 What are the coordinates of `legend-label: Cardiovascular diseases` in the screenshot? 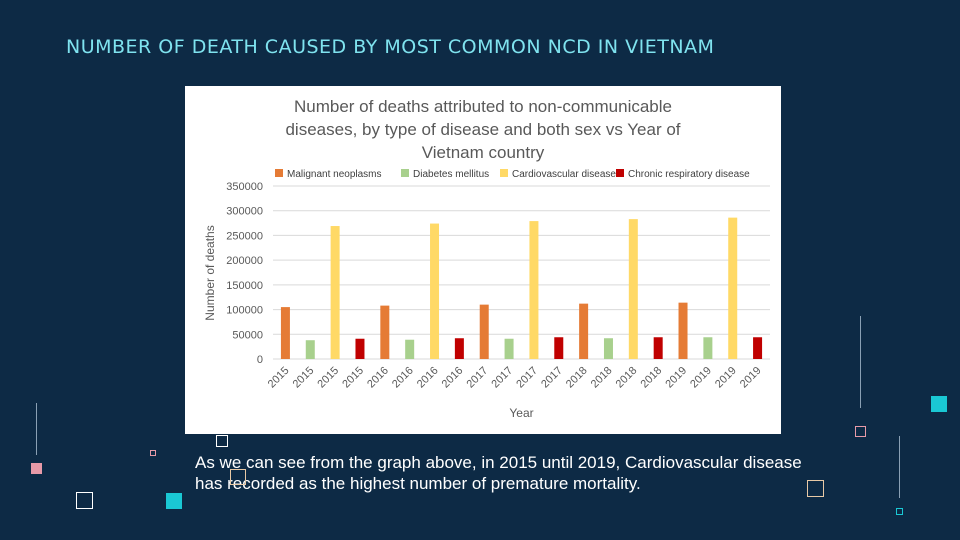 It's located at (566, 174).